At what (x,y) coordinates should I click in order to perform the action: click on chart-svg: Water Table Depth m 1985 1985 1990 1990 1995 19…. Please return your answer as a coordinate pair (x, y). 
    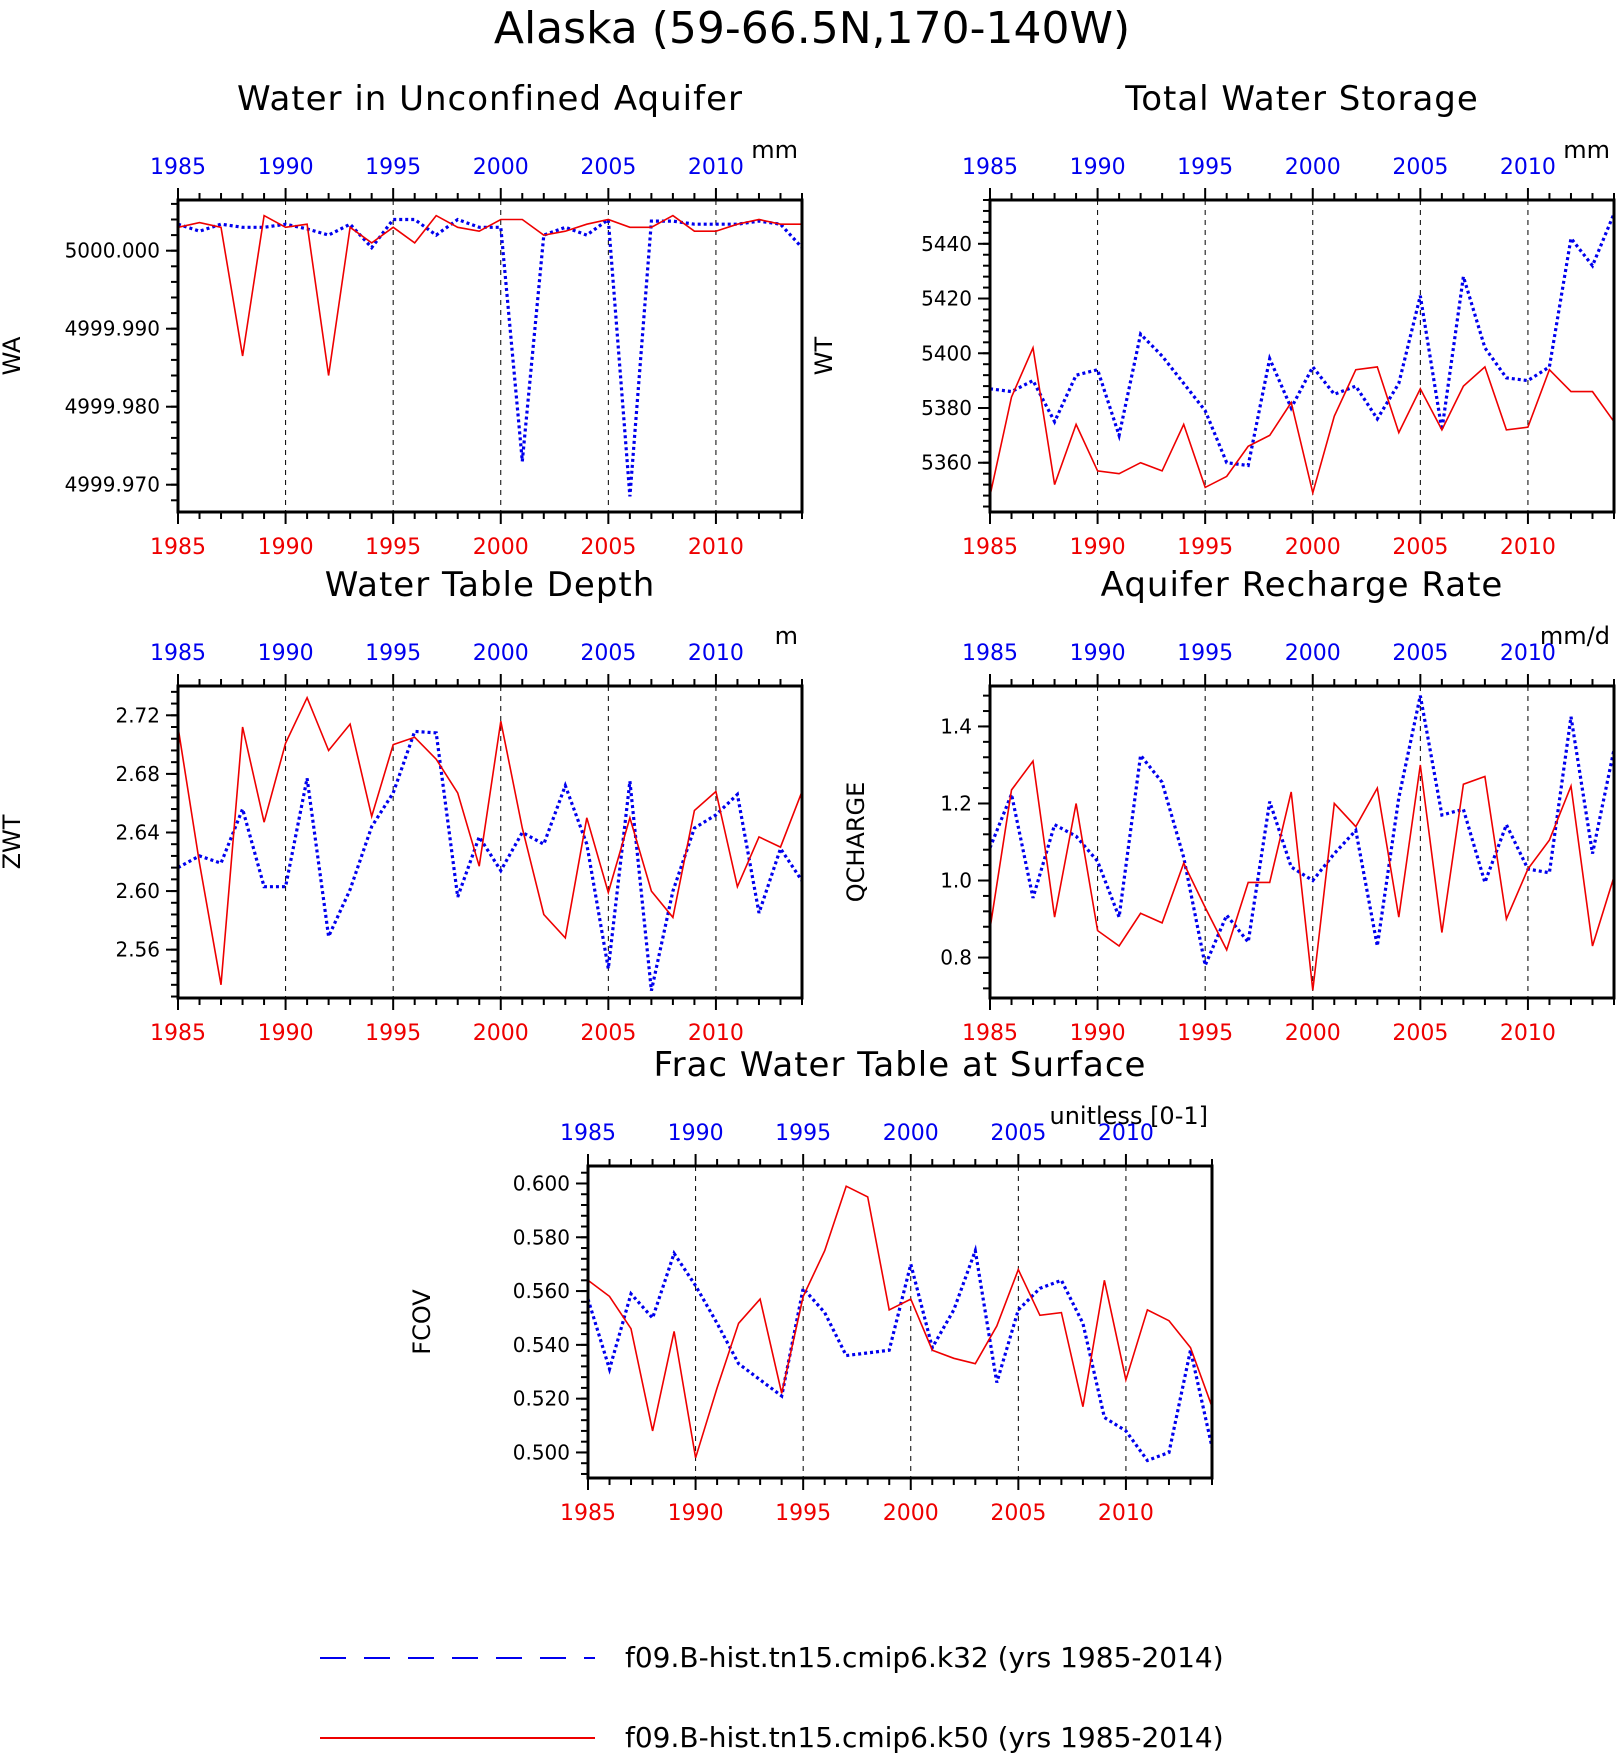
    Looking at the image, I should click on (402, 805).